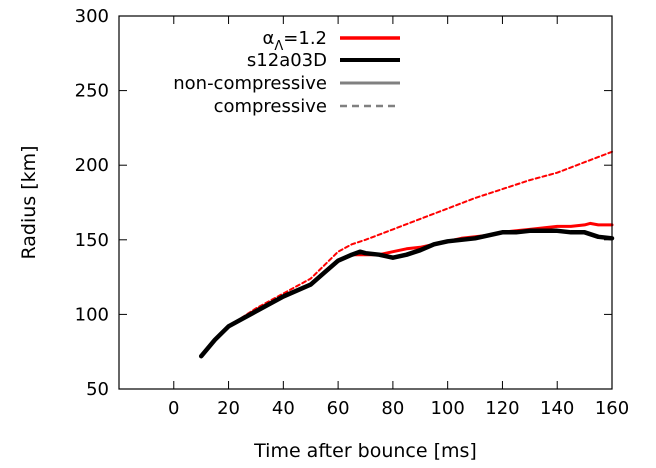 The height and width of the screenshot is (468, 656). I want to click on x-tick-label-60: 60, so click(338, 408).